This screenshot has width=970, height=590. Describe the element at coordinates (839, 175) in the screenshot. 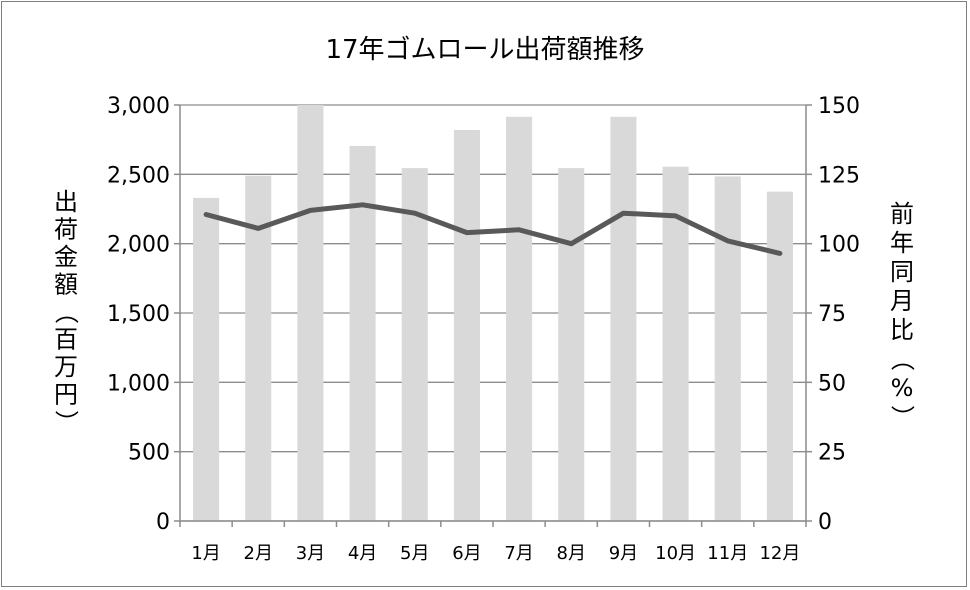

I see `right-tick-label: 125` at that location.